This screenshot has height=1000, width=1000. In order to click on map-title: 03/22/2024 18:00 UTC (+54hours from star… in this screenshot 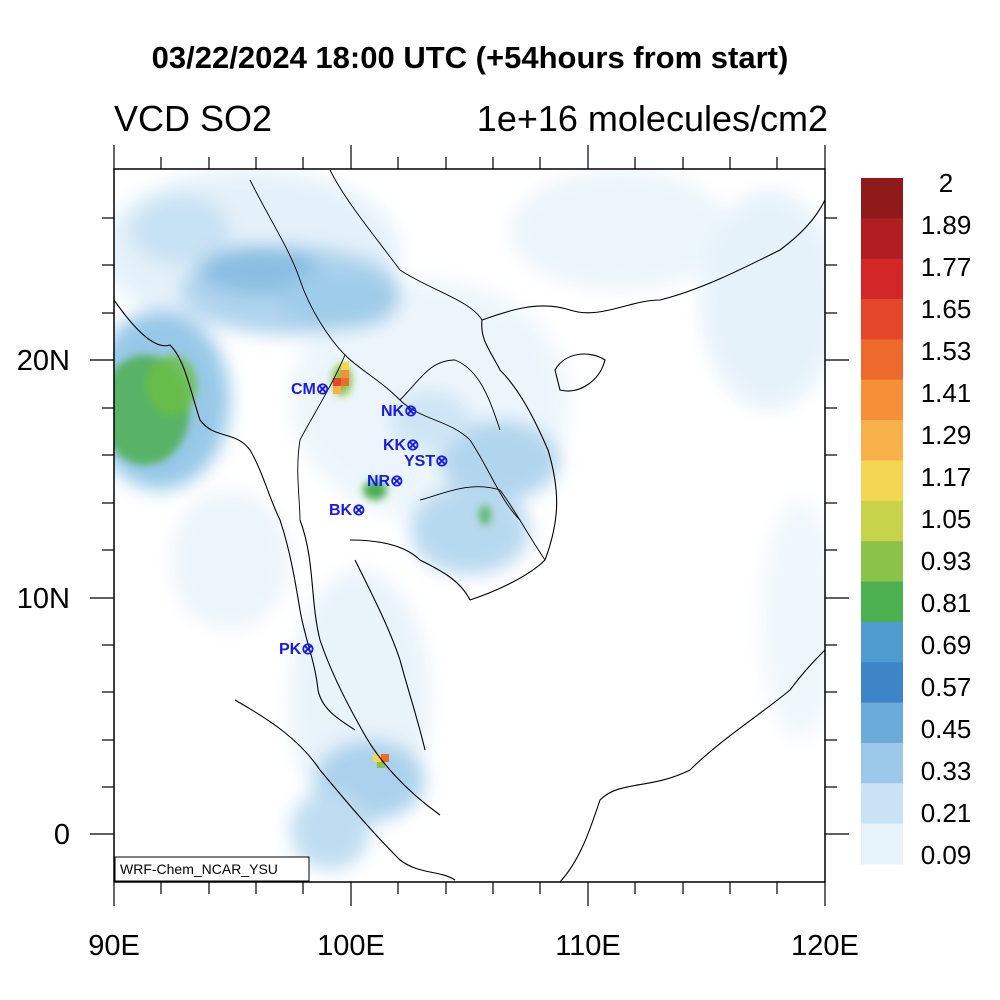, I will do `click(470, 57)`.